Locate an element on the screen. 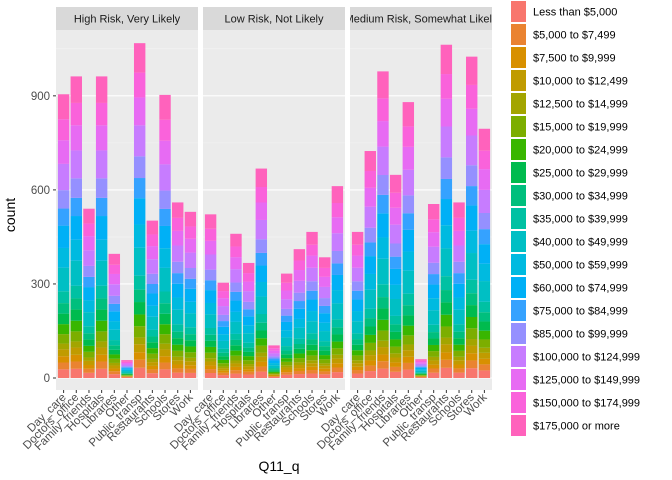 The width and height of the screenshot is (672, 480). legend-label: $12,500 to $14,999 is located at coordinates (580, 105).